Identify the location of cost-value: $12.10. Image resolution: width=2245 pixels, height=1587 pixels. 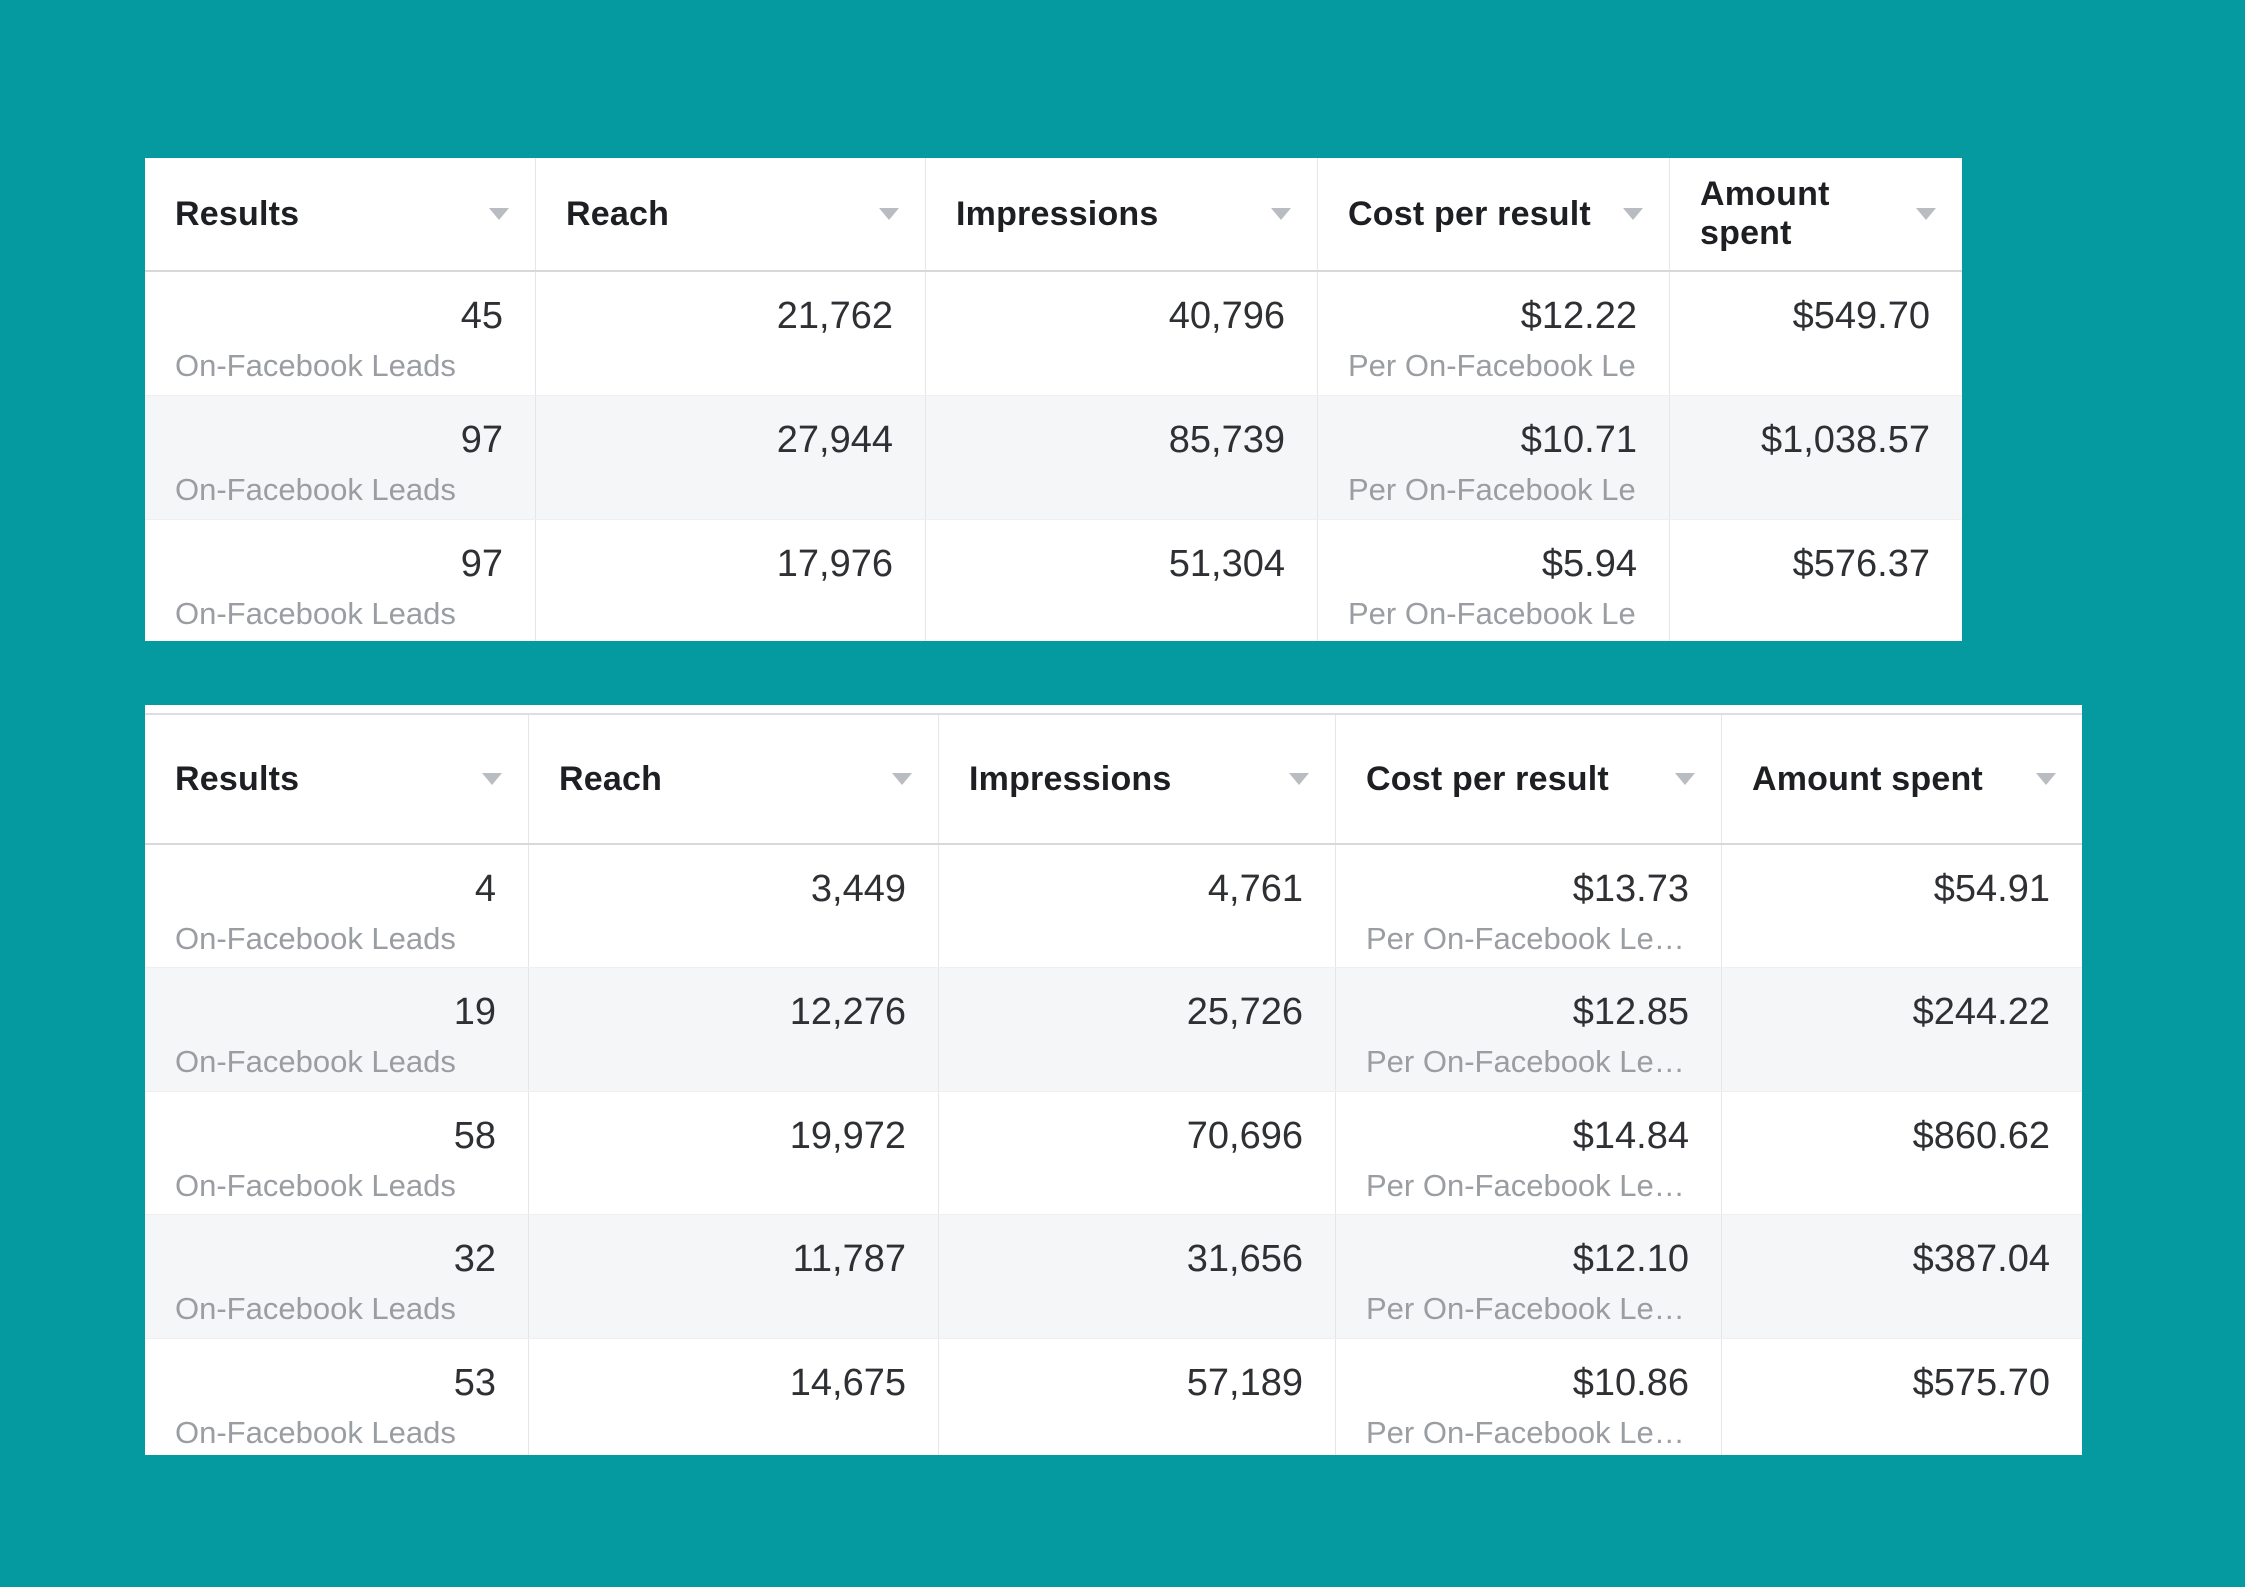
(1630, 1259).